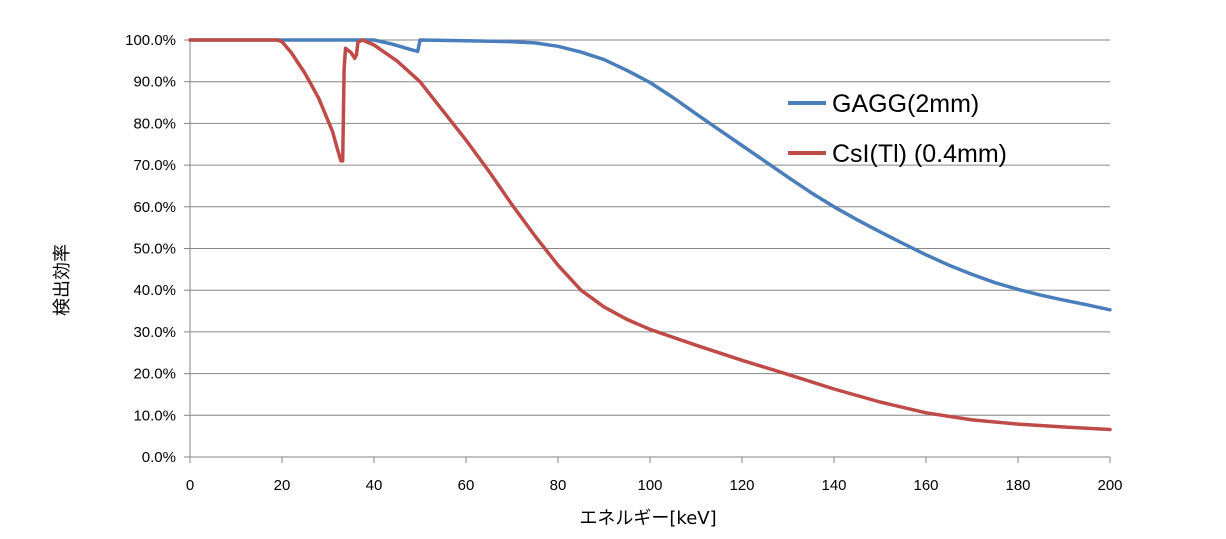 The width and height of the screenshot is (1226, 539). I want to click on x-tick-label: 60, so click(466, 485).